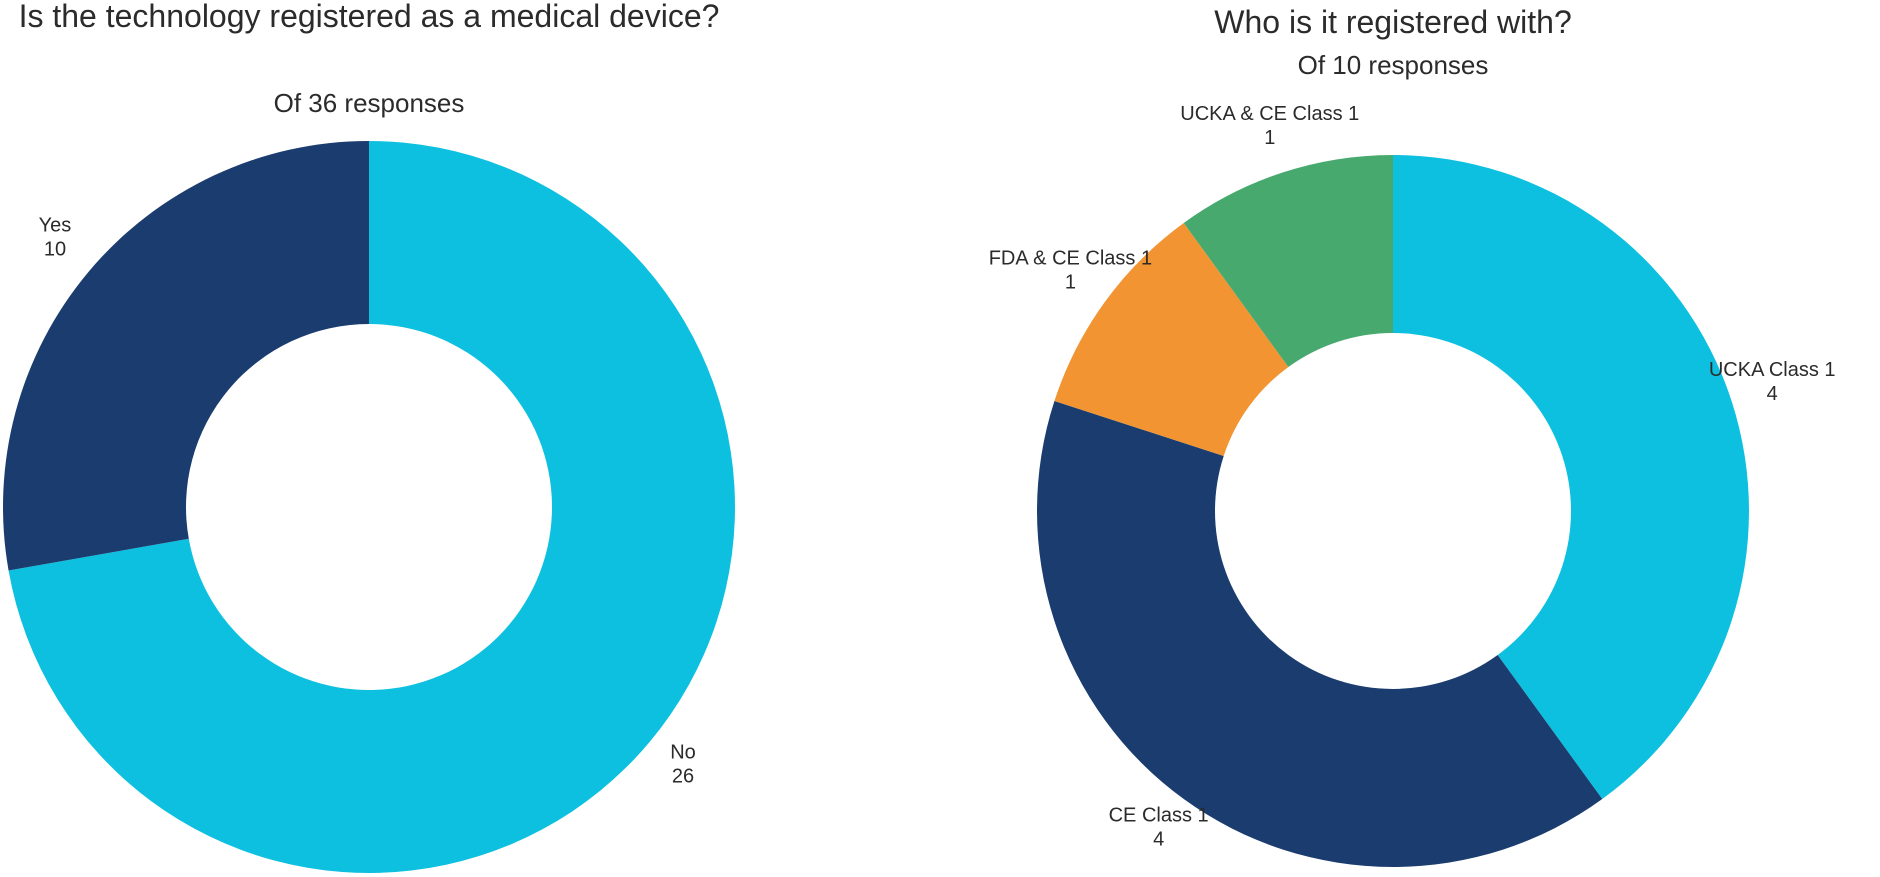 This screenshot has height=877, width=1880. What do you see at coordinates (1269, 114) in the screenshot?
I see `category-label: UCKA & CE Class 1` at bounding box center [1269, 114].